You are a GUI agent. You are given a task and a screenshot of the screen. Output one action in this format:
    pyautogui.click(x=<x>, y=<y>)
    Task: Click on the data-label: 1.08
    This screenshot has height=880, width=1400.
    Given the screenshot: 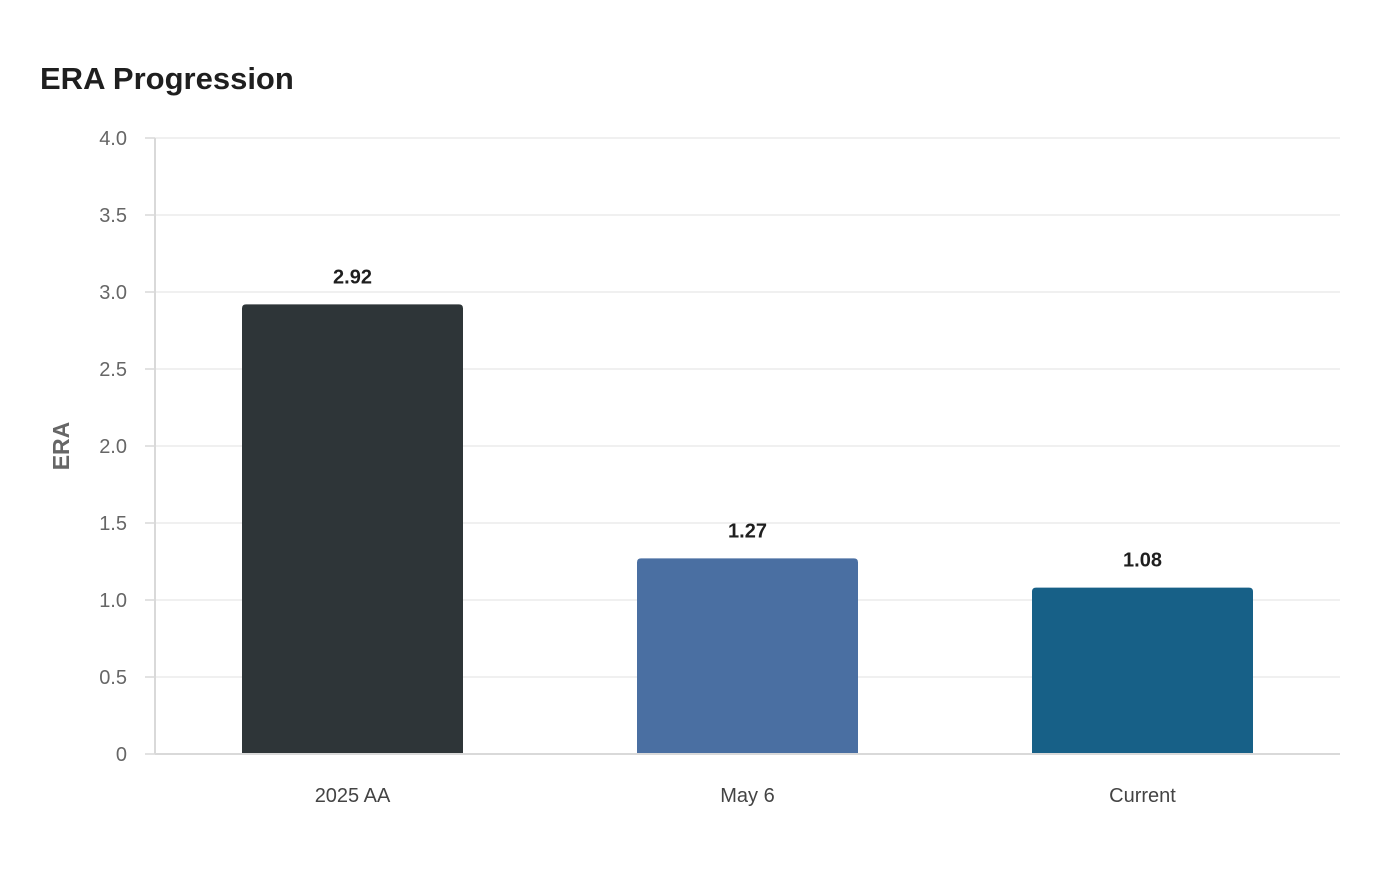 What is the action you would take?
    pyautogui.click(x=1142, y=561)
    